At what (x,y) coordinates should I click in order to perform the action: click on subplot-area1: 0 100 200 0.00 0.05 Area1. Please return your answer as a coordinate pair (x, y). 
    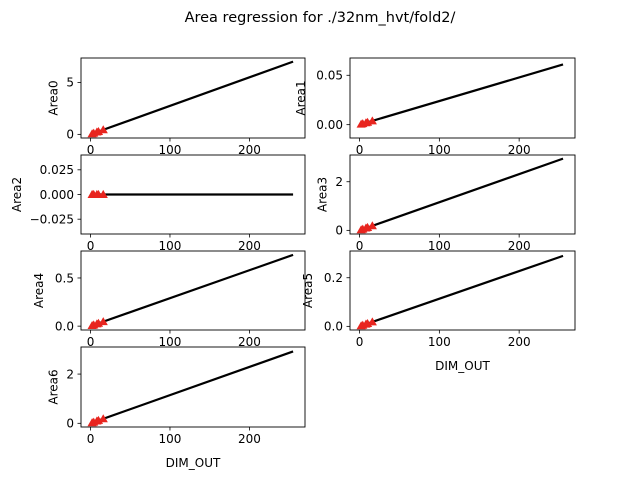
    Looking at the image, I should click on (435, 107).